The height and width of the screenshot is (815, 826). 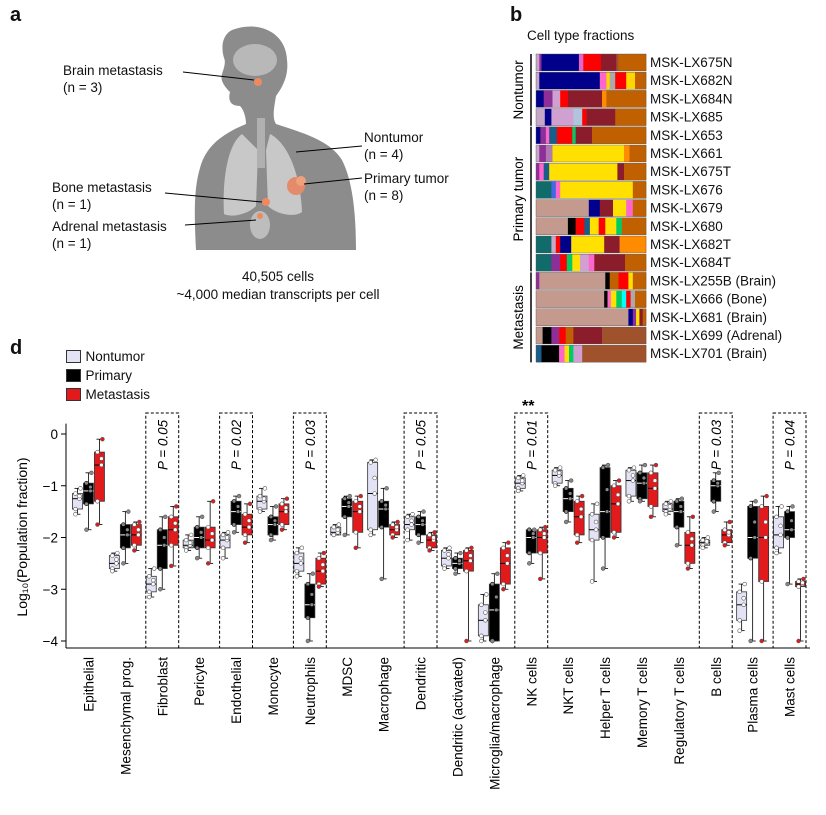 I want to click on significance-frame, so click(x=236, y=530).